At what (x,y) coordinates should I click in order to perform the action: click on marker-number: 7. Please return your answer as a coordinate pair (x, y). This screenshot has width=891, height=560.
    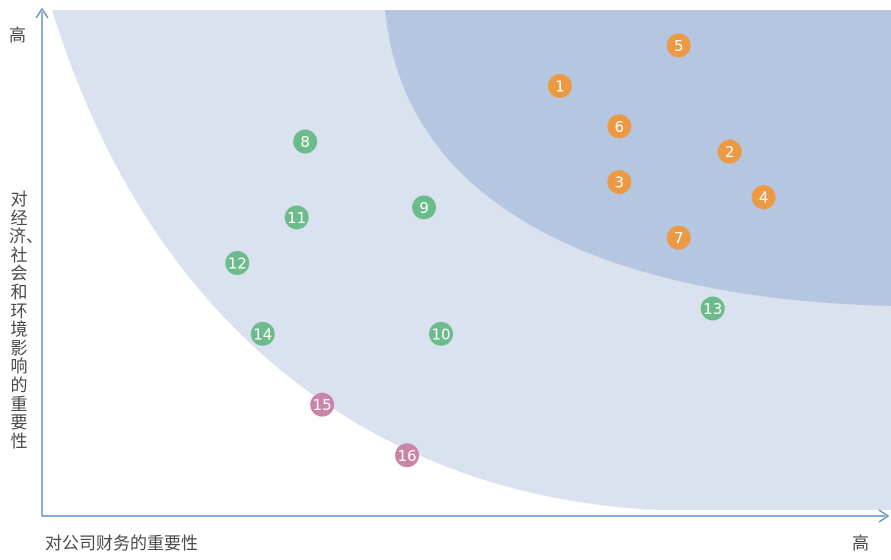
    Looking at the image, I should click on (679, 238).